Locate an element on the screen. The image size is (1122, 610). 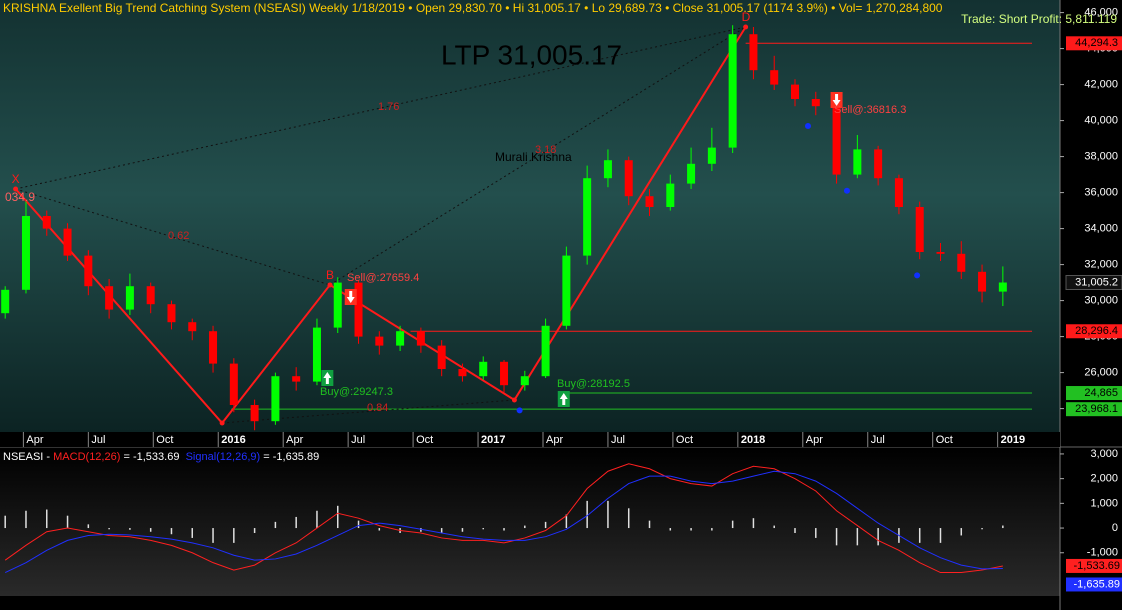
ratio-label: 0.62 is located at coordinates (178, 236).